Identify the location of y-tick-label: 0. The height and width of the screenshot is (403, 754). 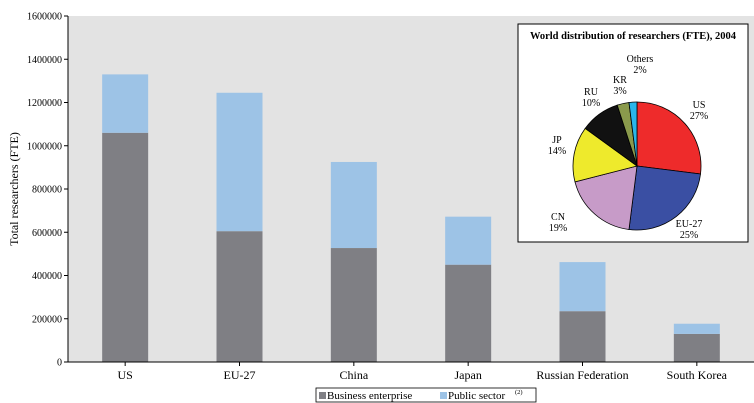
(59, 363).